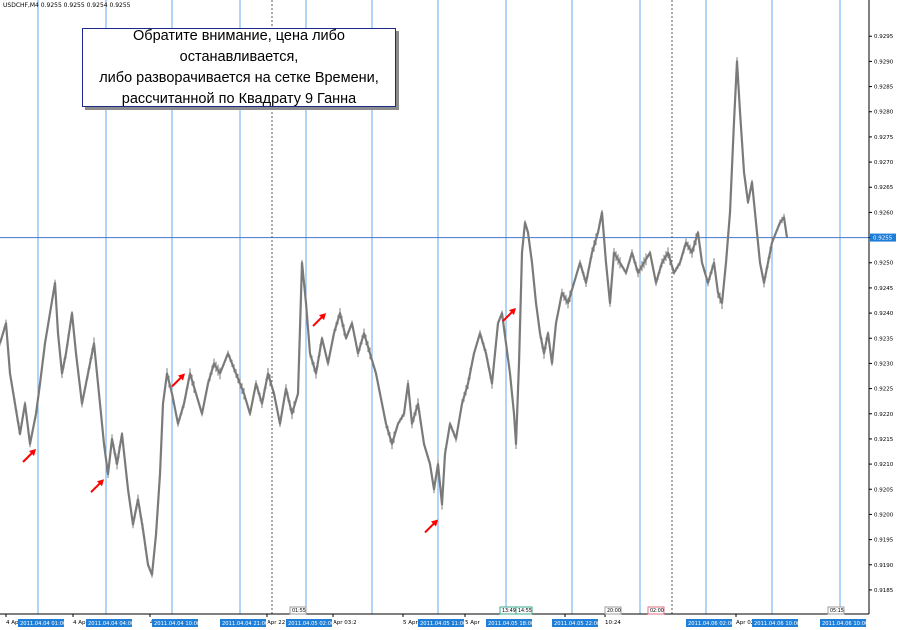  What do you see at coordinates (884, 339) in the screenshot?
I see `price-tick-label: 0.9235` at bounding box center [884, 339].